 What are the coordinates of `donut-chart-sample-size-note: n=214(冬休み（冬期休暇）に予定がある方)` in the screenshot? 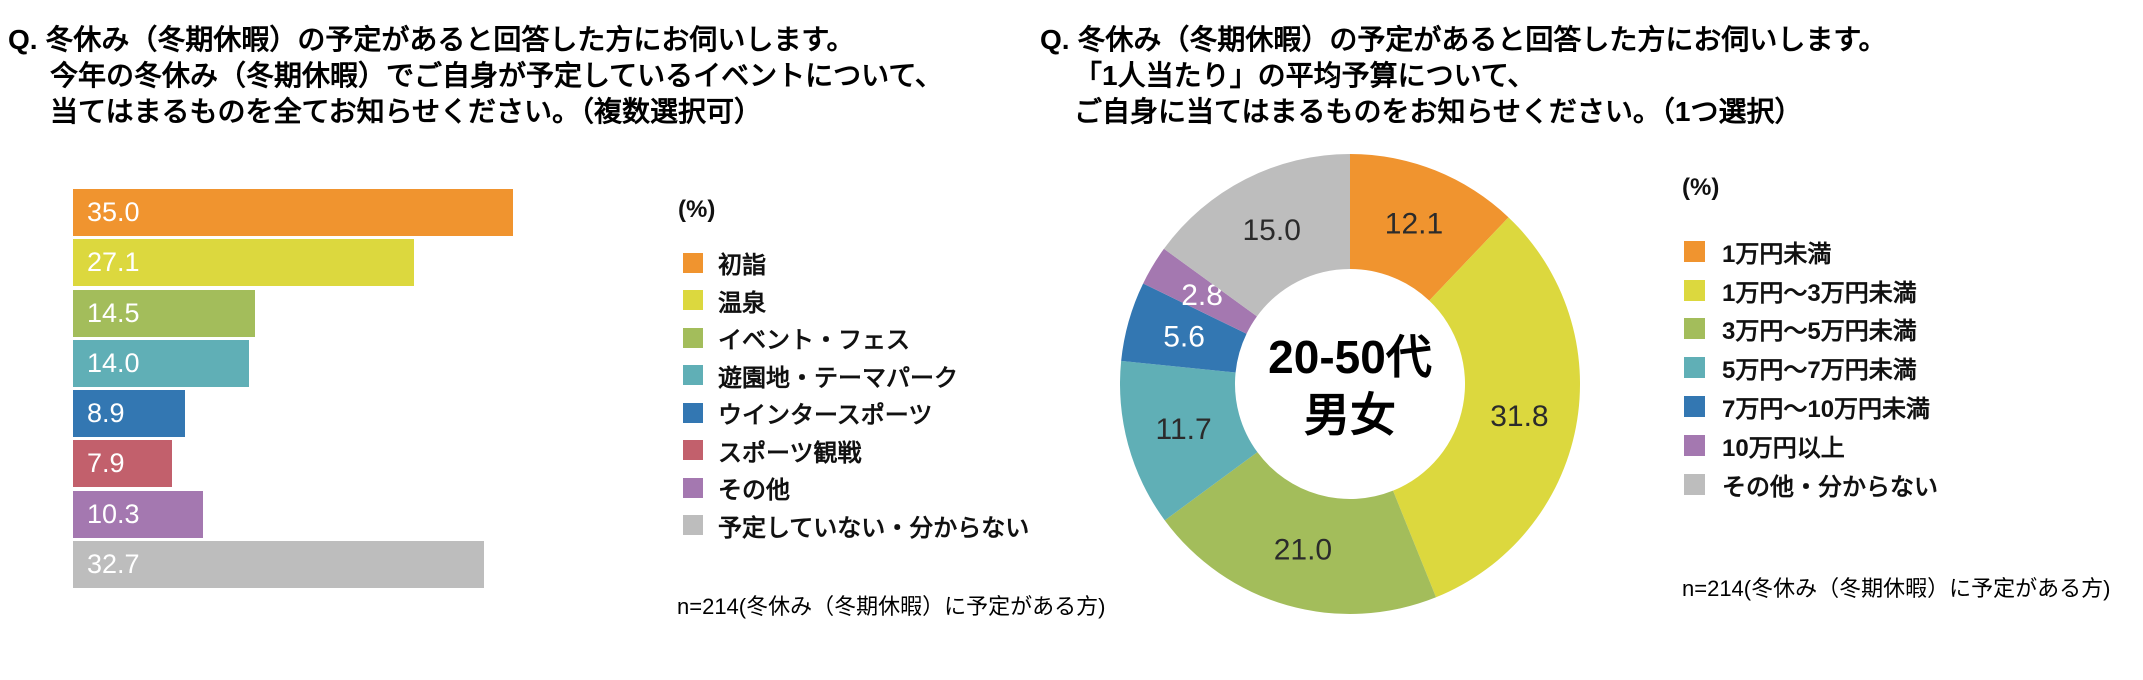 It's located at (1896, 588).